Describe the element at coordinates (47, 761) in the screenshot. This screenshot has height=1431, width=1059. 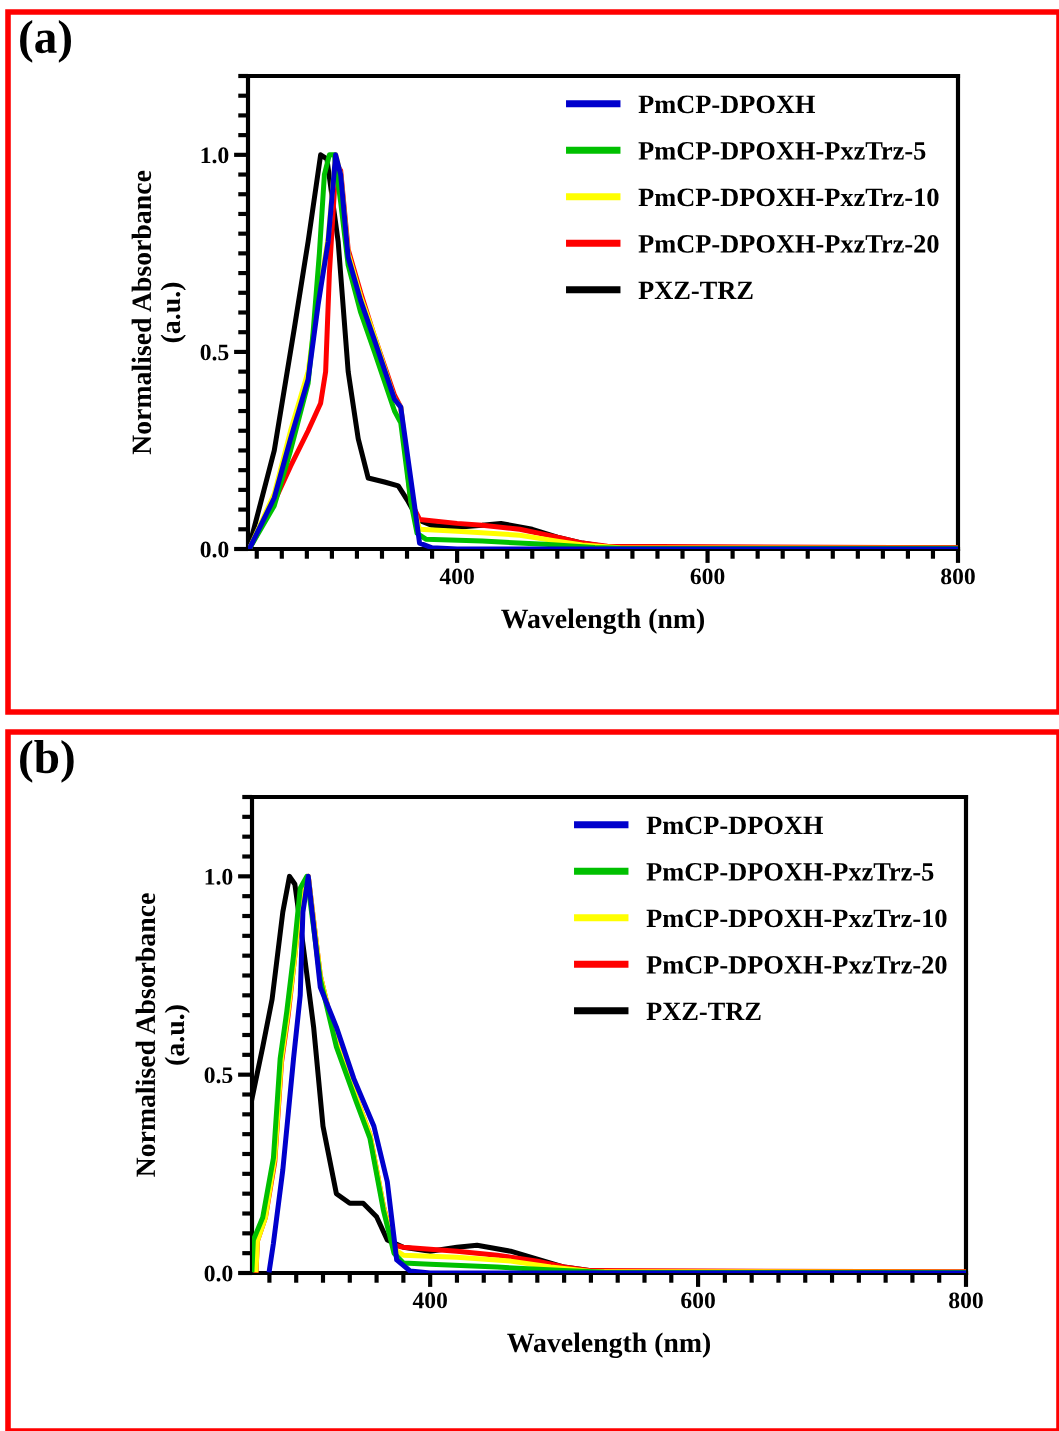
I see `text: (b)` at that location.